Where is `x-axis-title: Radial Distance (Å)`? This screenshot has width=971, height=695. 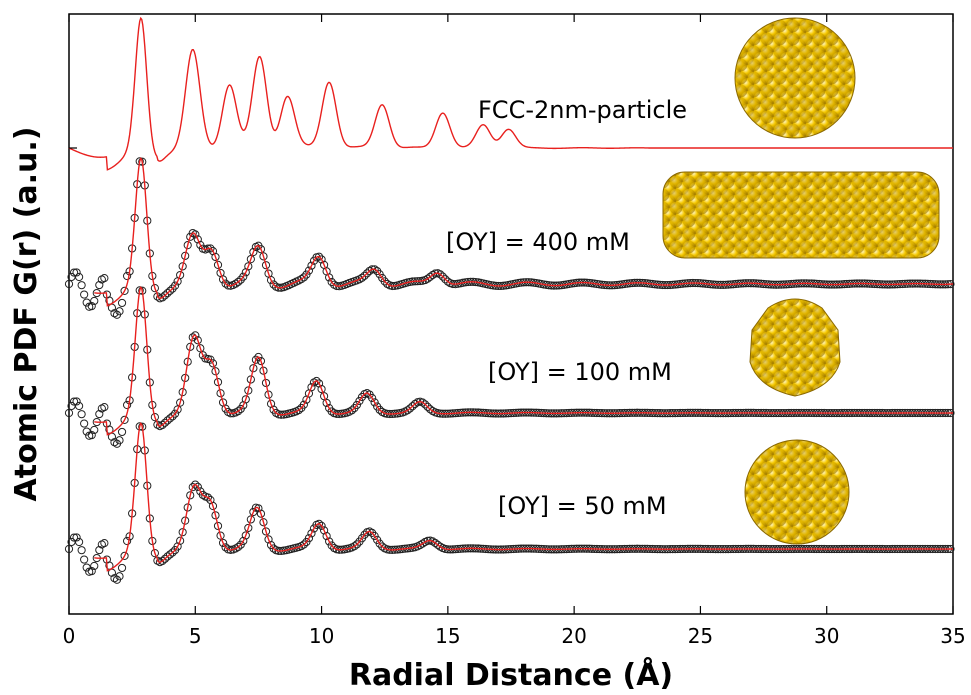
x-axis-title: Radial Distance (Å) is located at coordinates (511, 674).